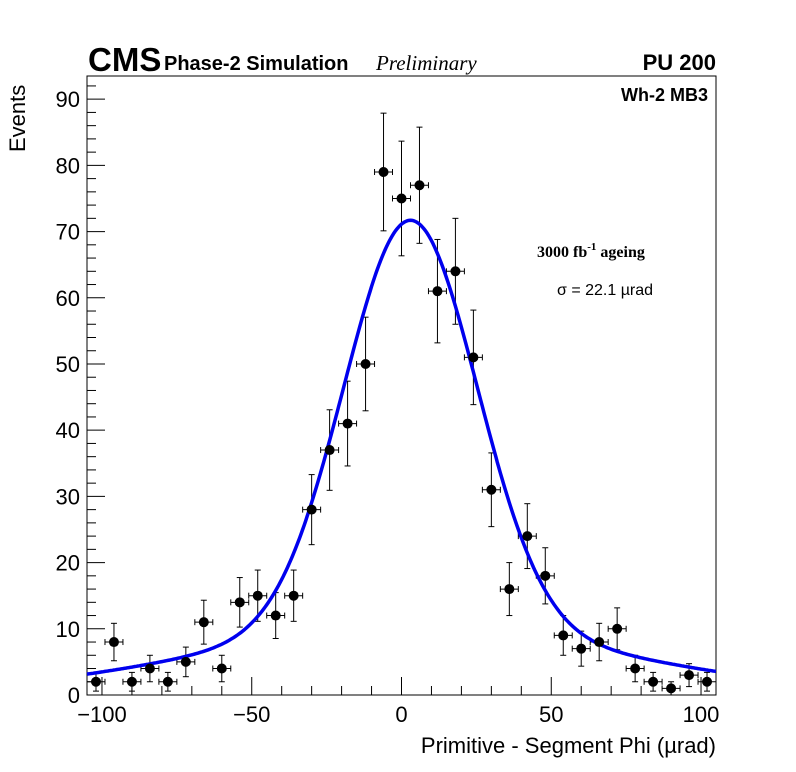 This screenshot has width=796, height=772. Describe the element at coordinates (562, 252) in the screenshot. I see `ageing-lumi: 3000 fb` at that location.